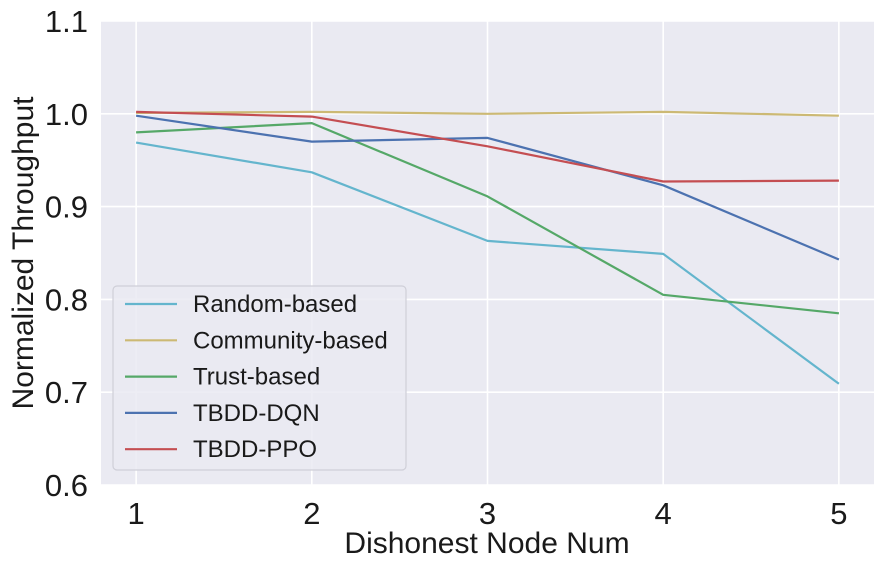  What do you see at coordinates (838, 513) in the screenshot?
I see `x-tick-label: 5` at bounding box center [838, 513].